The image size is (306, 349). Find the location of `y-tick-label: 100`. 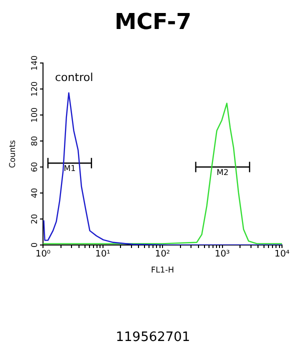

y-tick-label: 100 is located at coordinates (35, 115).